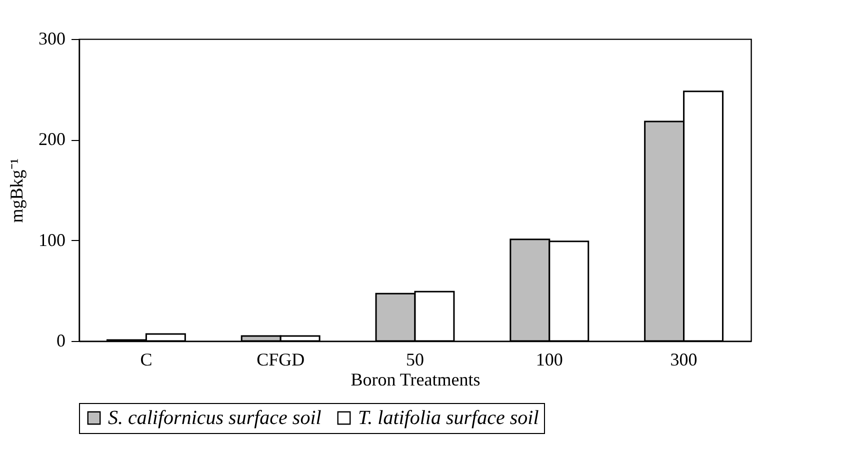  I want to click on y-axis-title: mgBkg⁻¹, so click(16, 190).